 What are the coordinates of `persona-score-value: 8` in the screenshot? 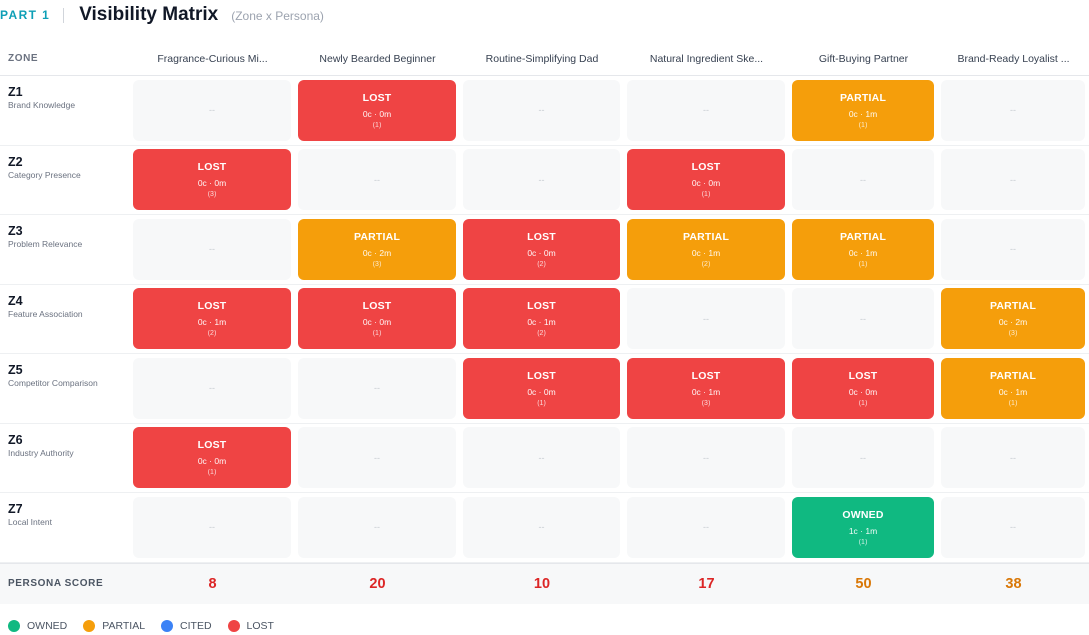 It's located at (212, 583).